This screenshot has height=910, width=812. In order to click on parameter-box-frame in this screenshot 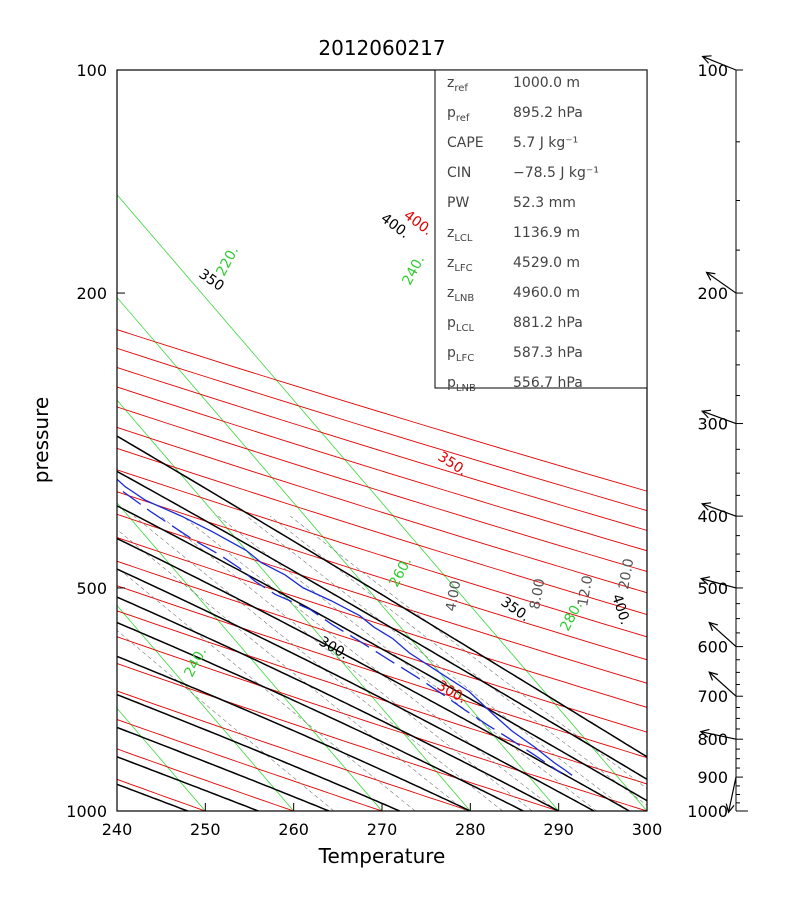, I will do `click(541, 229)`.